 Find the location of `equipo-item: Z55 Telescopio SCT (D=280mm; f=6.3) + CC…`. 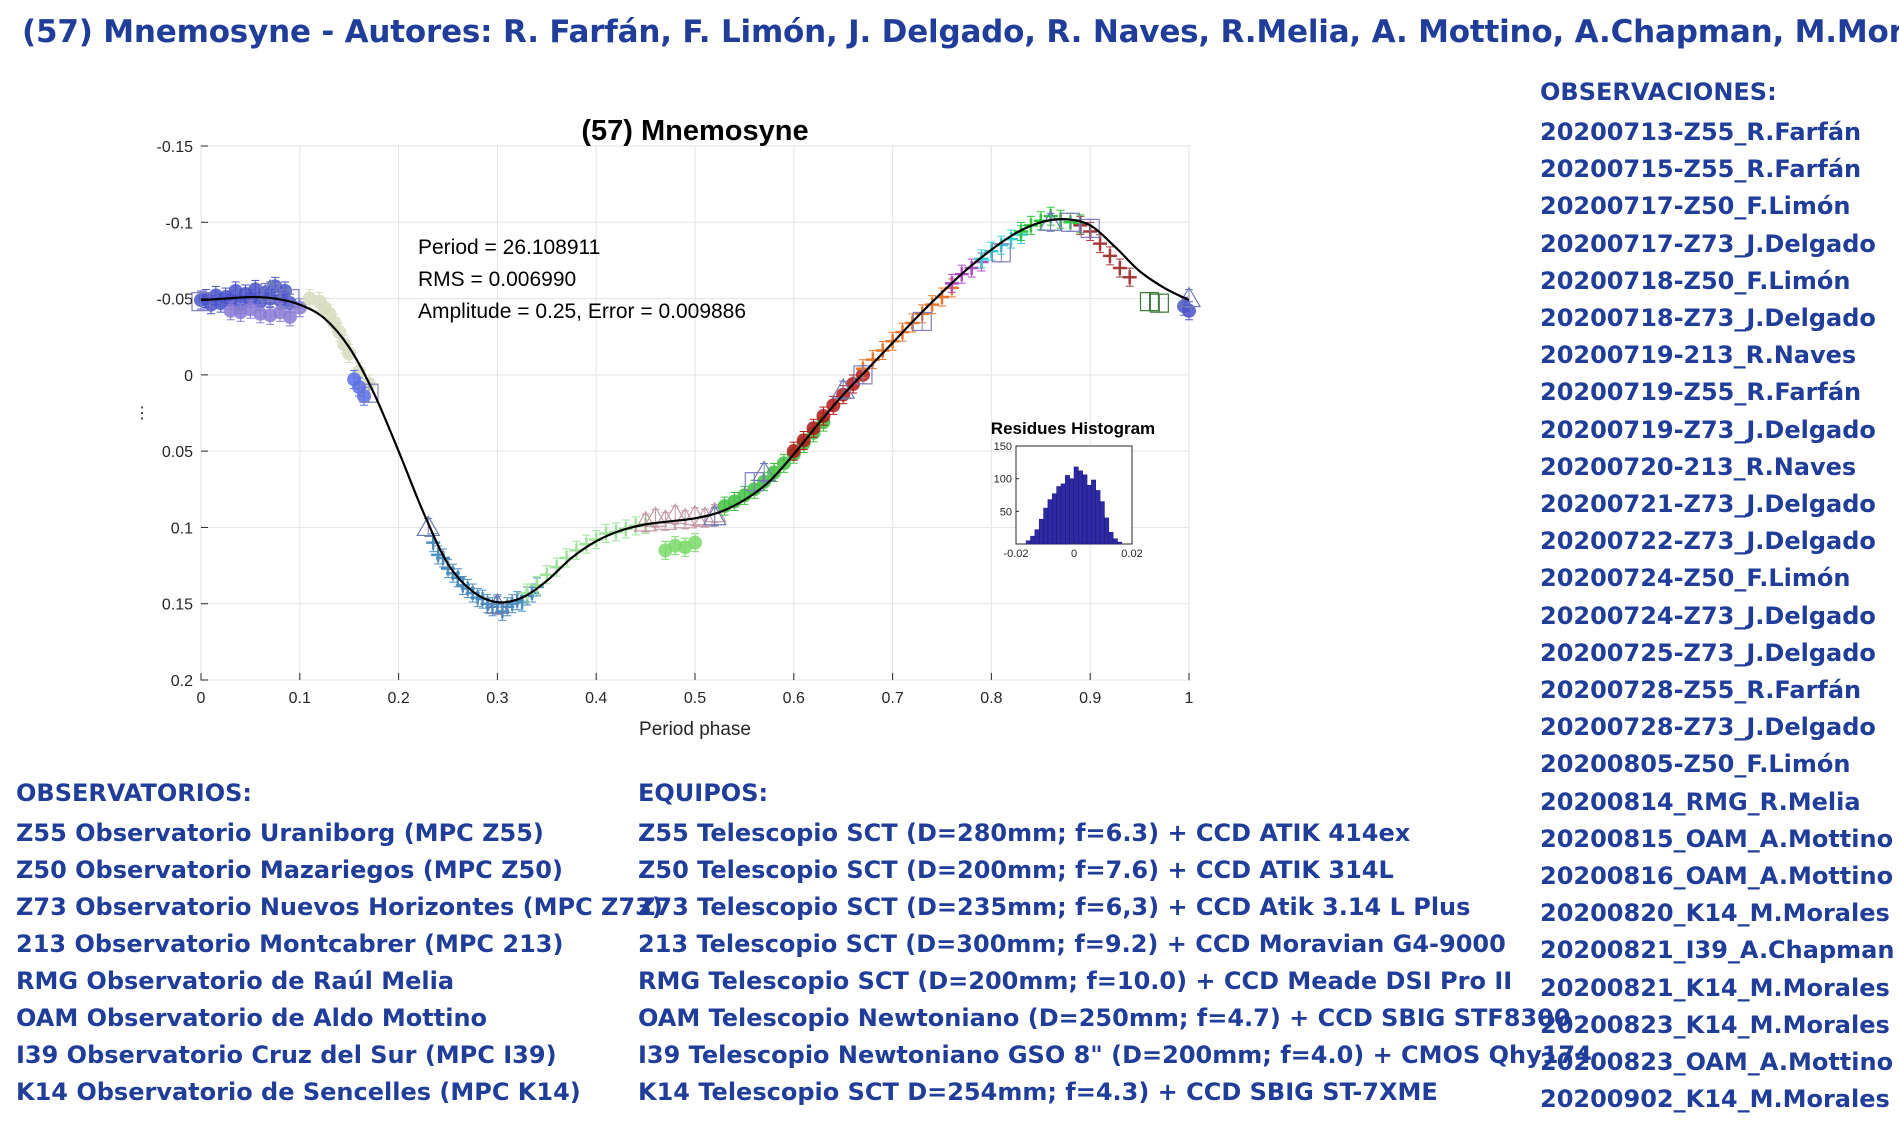

equipo-item: Z55 Telescopio SCT (D=280mm; f=6.3) + CC… is located at coordinates (1024, 833).